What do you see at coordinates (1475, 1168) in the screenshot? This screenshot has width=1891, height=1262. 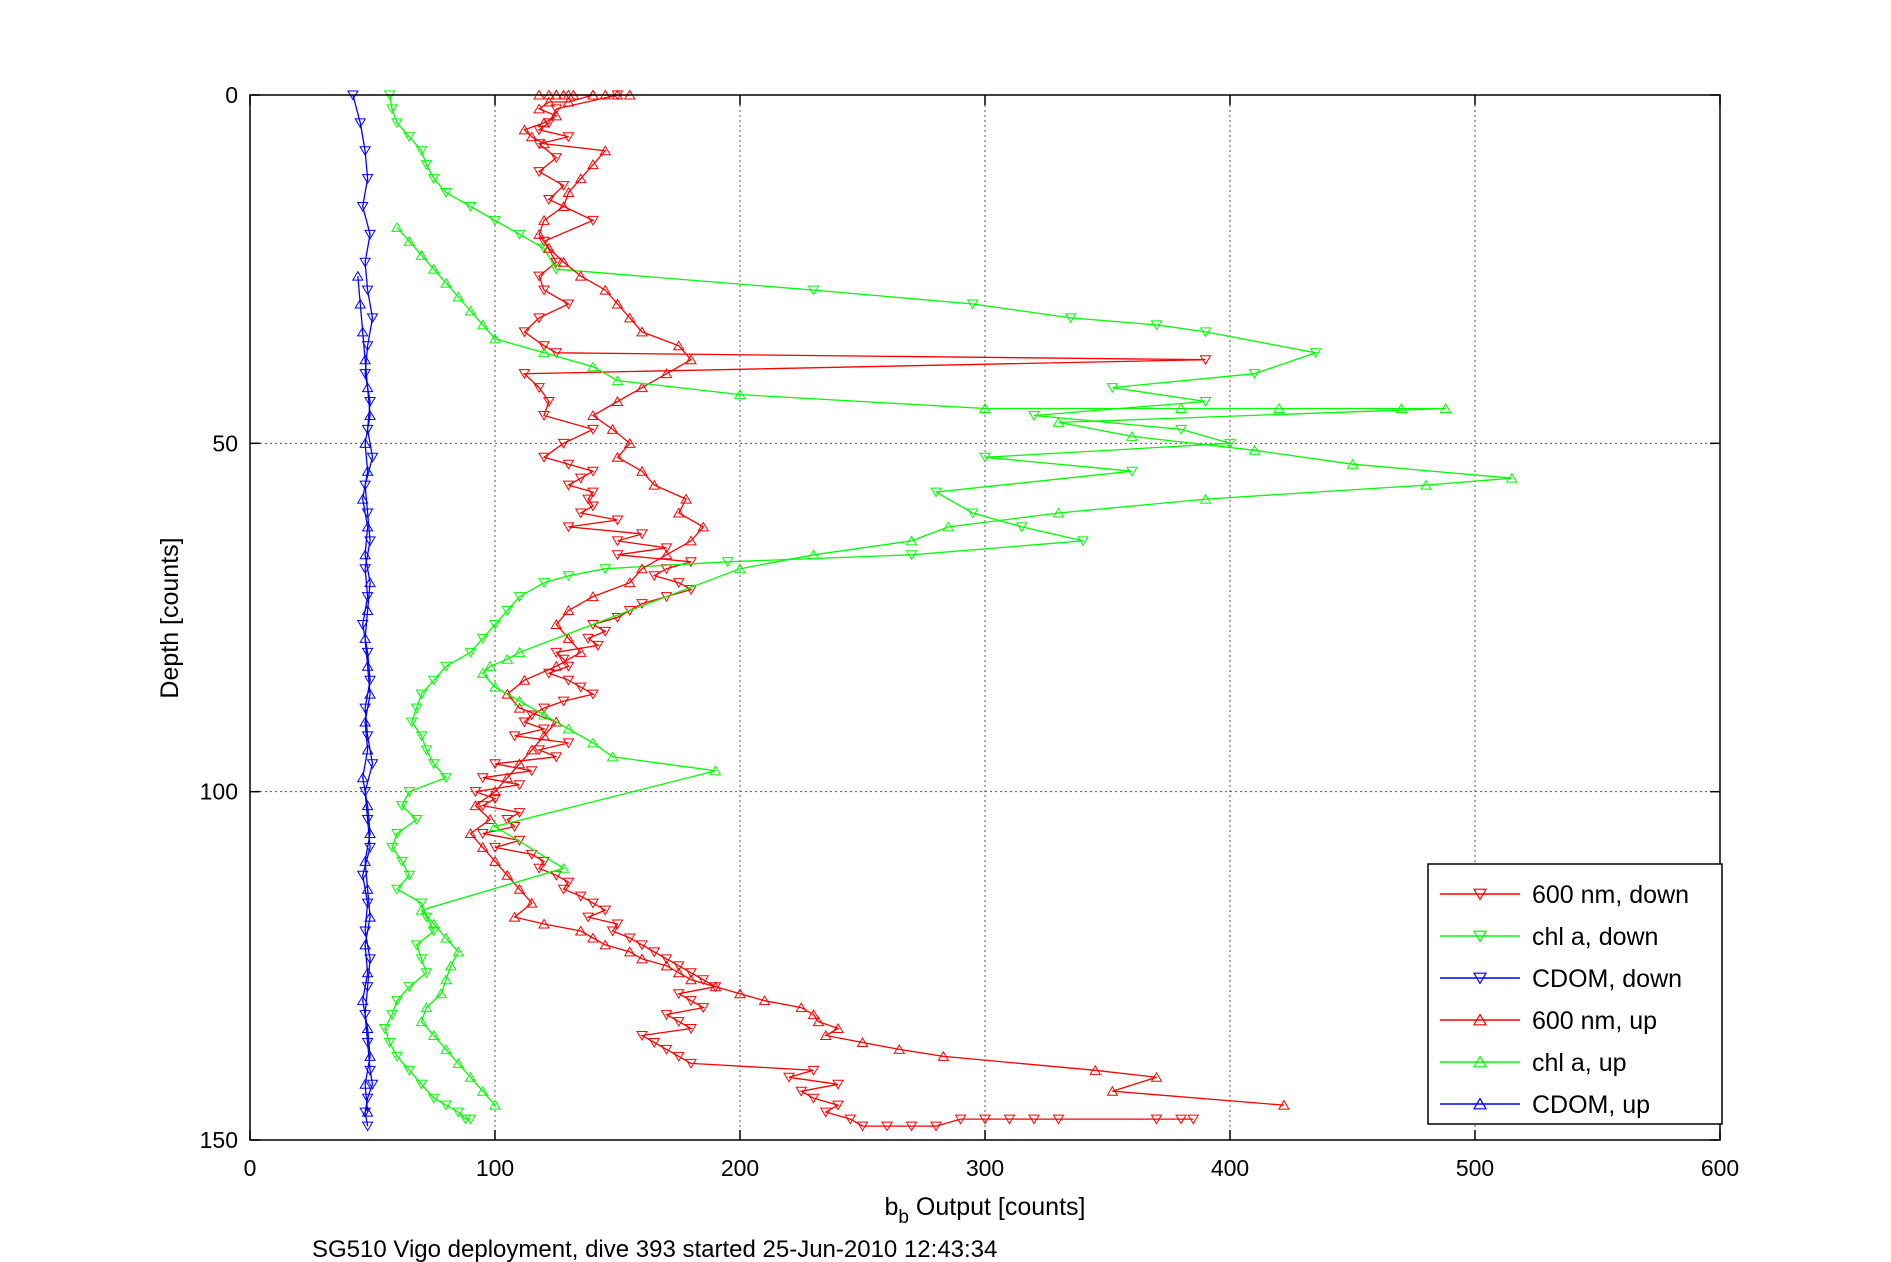 I see `x-tick-label: 500` at bounding box center [1475, 1168].